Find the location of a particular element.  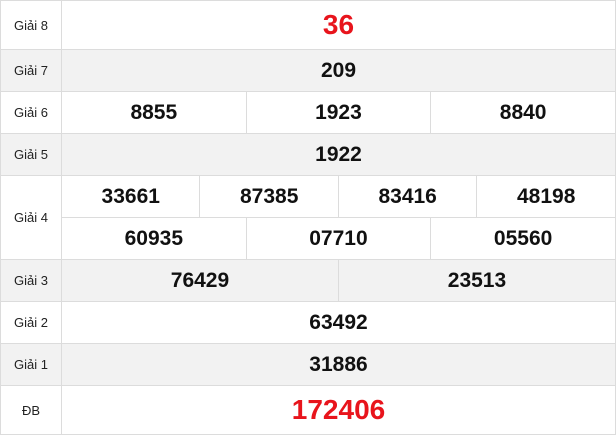

prize-row-7: Giải 7 209 is located at coordinates (308, 70).